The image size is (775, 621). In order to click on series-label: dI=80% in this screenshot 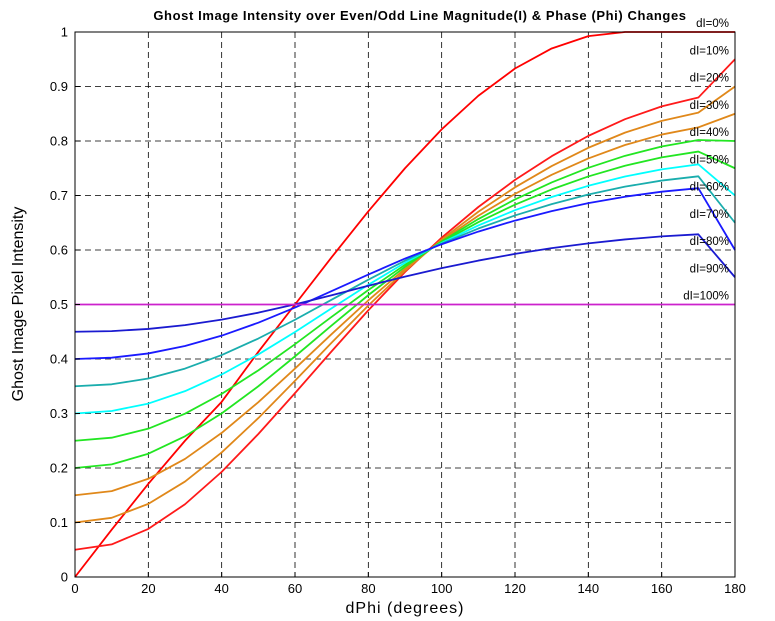, I will do `click(709, 242)`.